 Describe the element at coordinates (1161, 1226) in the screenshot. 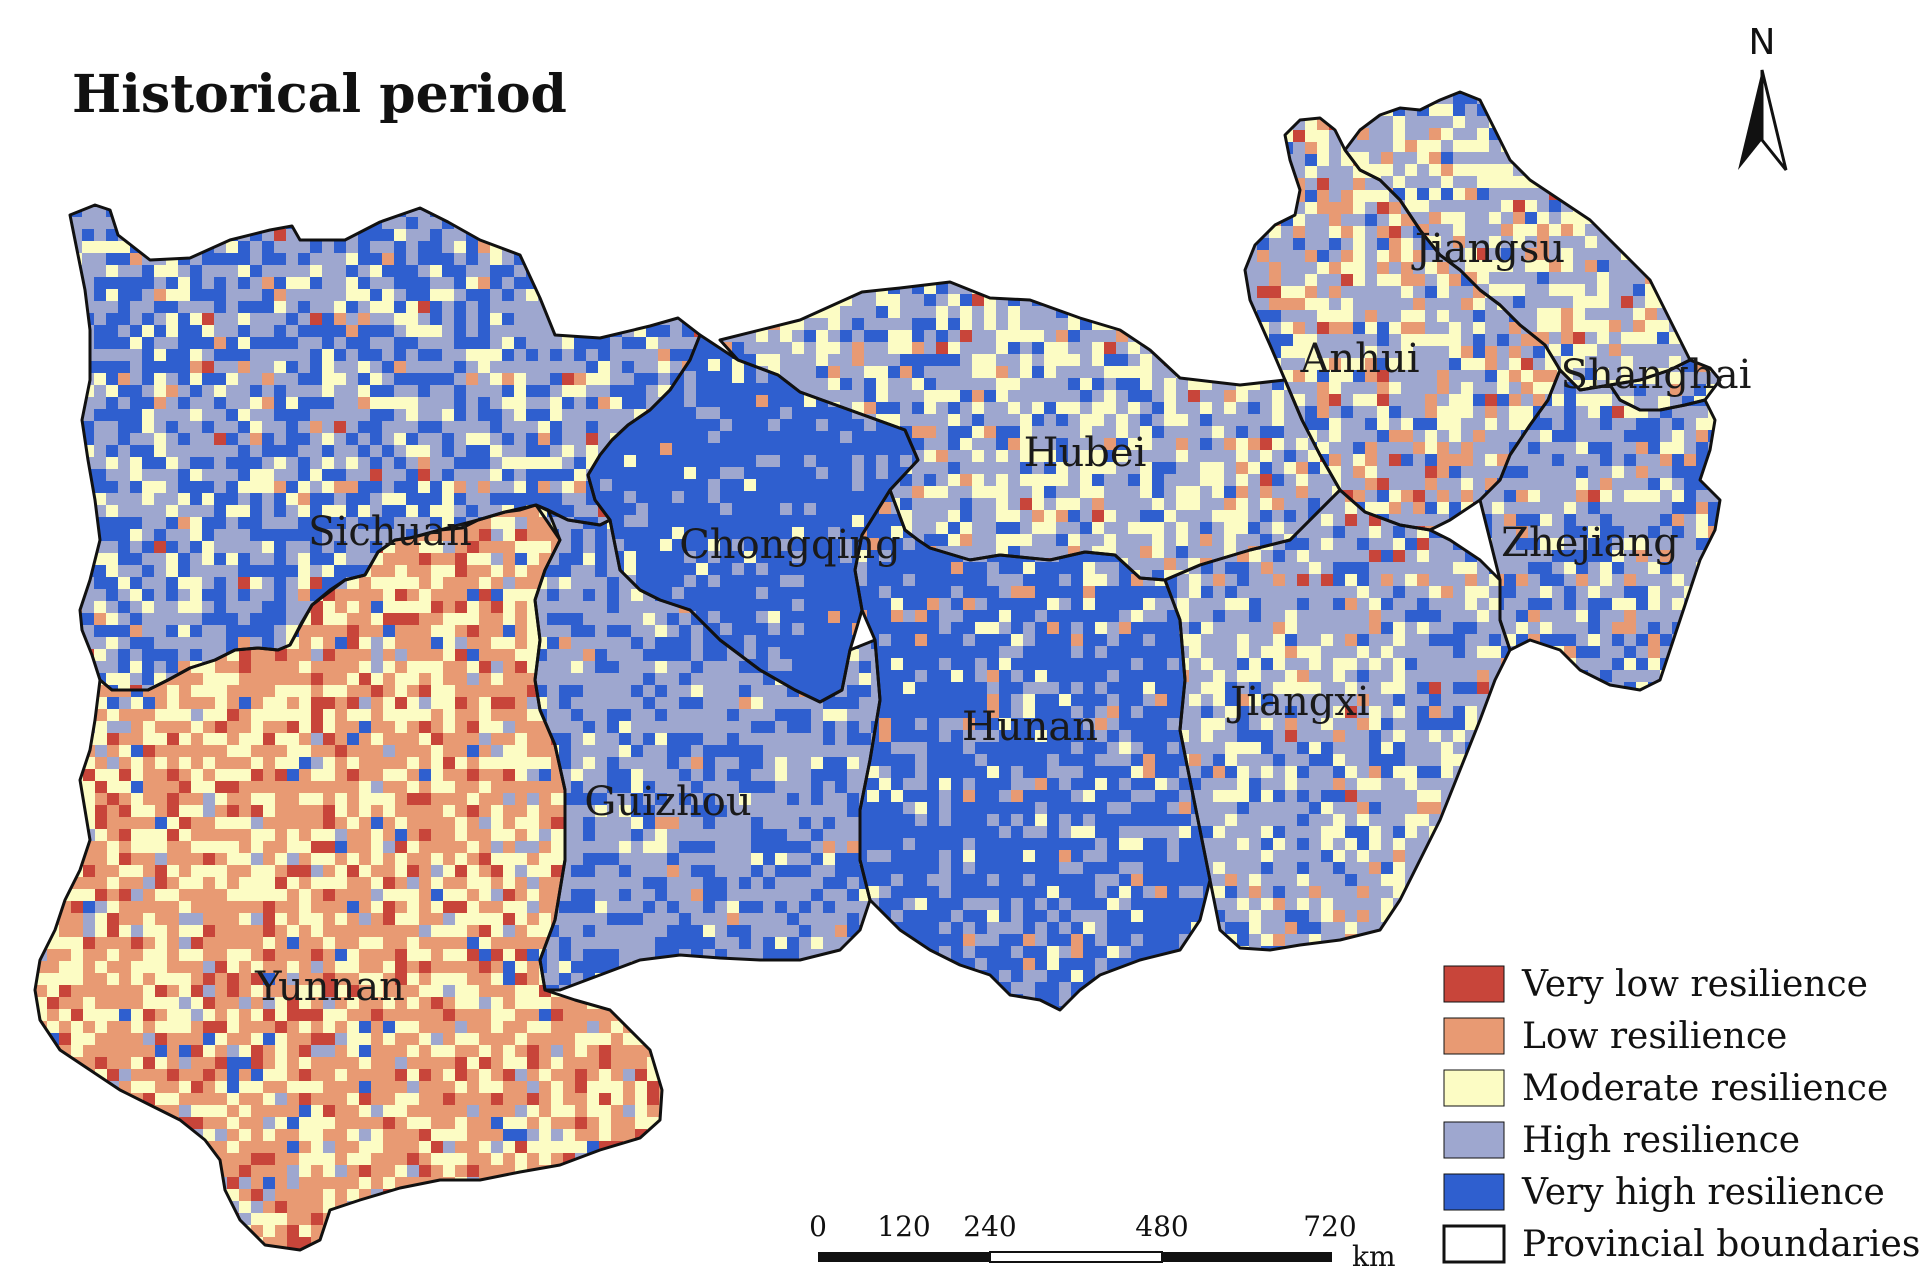

I see `scale-tick-480: 480` at that location.